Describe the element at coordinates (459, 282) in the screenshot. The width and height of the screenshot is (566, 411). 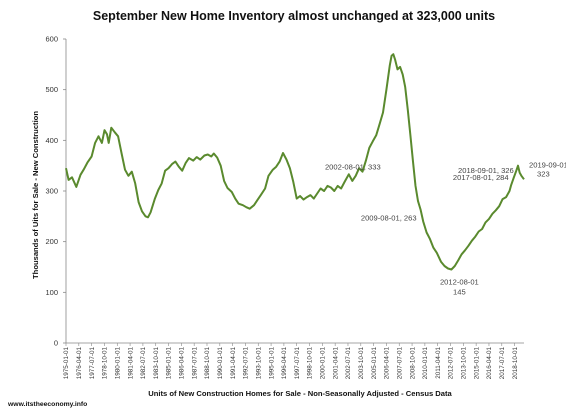
I see `data-label: 2012-08-01` at that location.